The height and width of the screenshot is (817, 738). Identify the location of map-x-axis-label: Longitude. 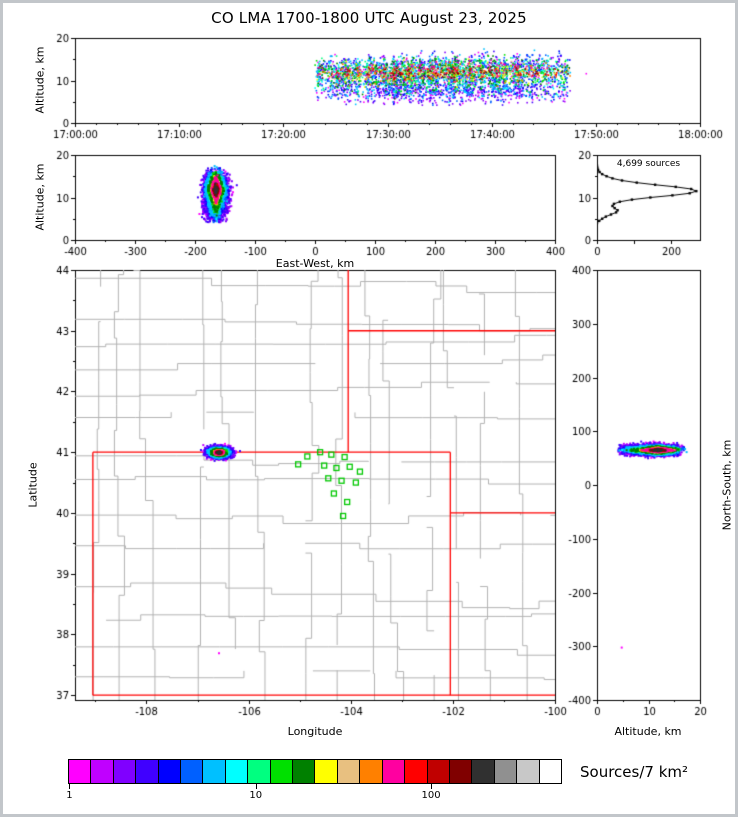
(315, 731).